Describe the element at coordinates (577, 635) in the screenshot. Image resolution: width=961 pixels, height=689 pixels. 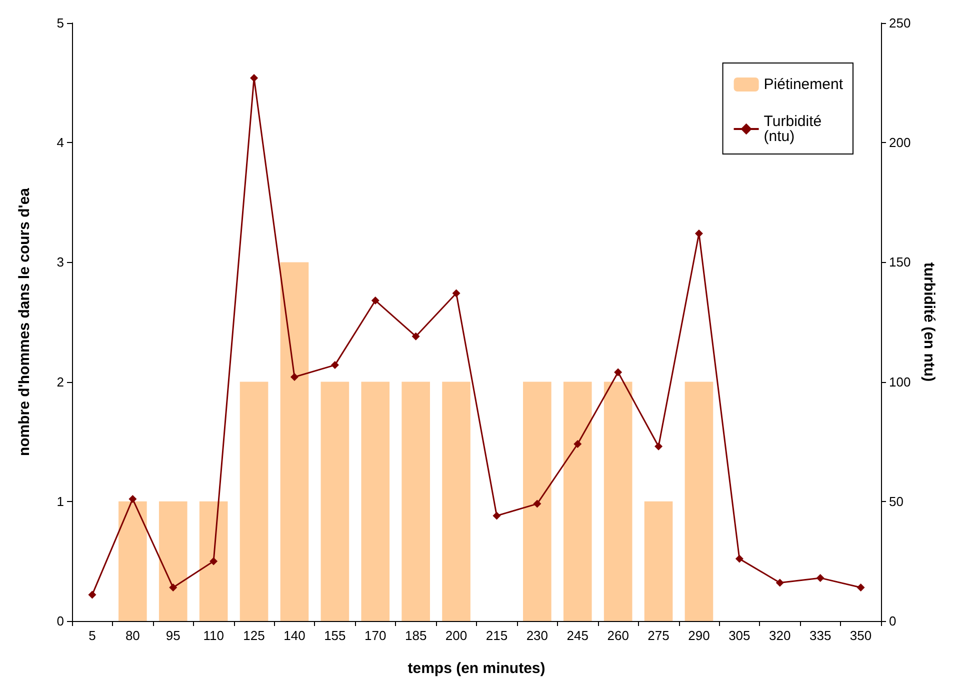
I see `x-tick-label: 245` at that location.